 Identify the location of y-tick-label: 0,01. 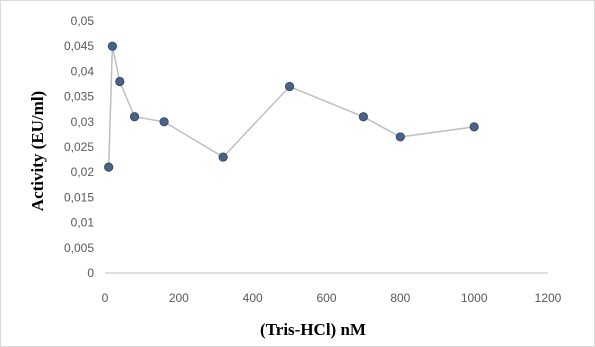
(83, 223).